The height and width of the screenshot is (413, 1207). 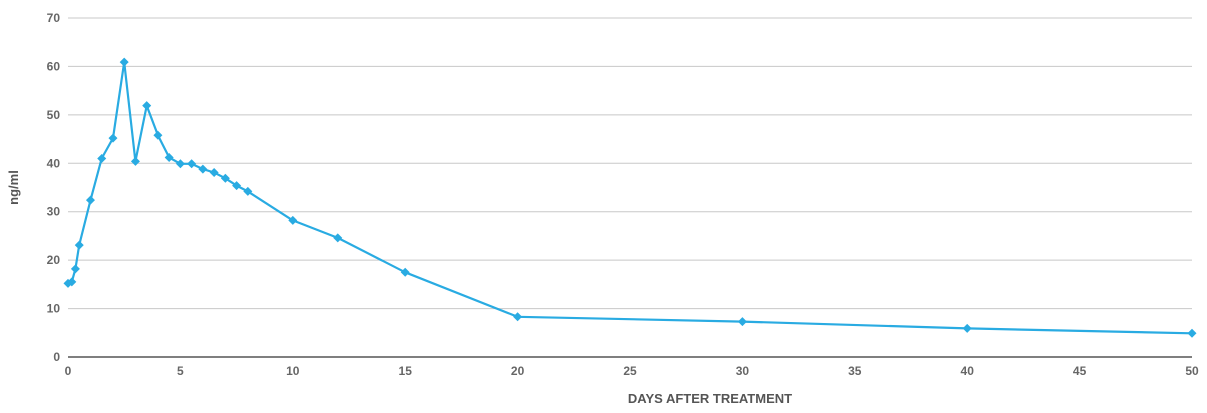 What do you see at coordinates (180, 371) in the screenshot?
I see `x-tick-label: 5` at bounding box center [180, 371].